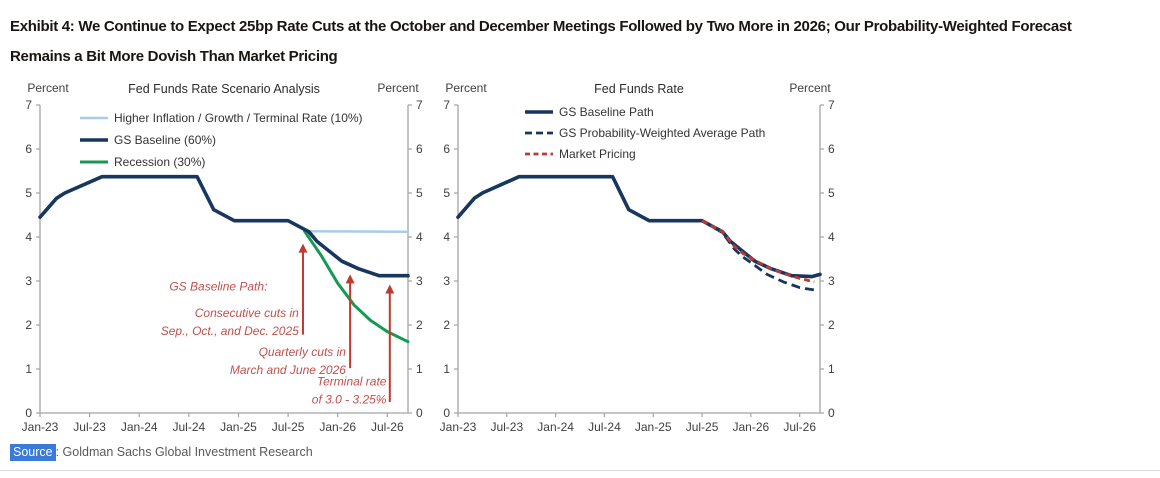 This screenshot has height=478, width=1160. Describe the element at coordinates (352, 382) in the screenshot. I see `svg-text: Terminal rate` at that location.